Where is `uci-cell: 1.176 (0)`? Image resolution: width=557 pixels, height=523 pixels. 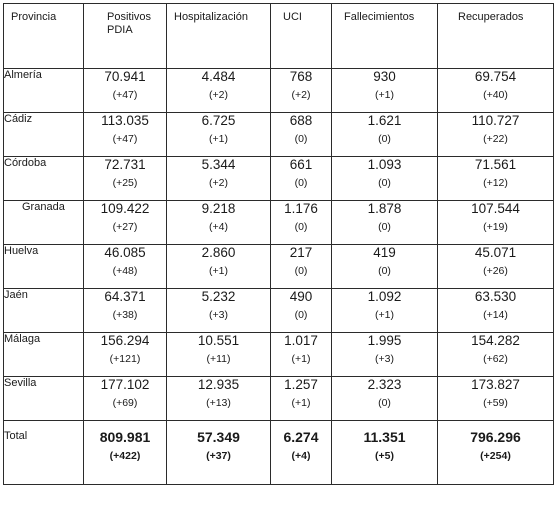
uci-cell: 1.176 (0) is located at coordinates (301, 222).